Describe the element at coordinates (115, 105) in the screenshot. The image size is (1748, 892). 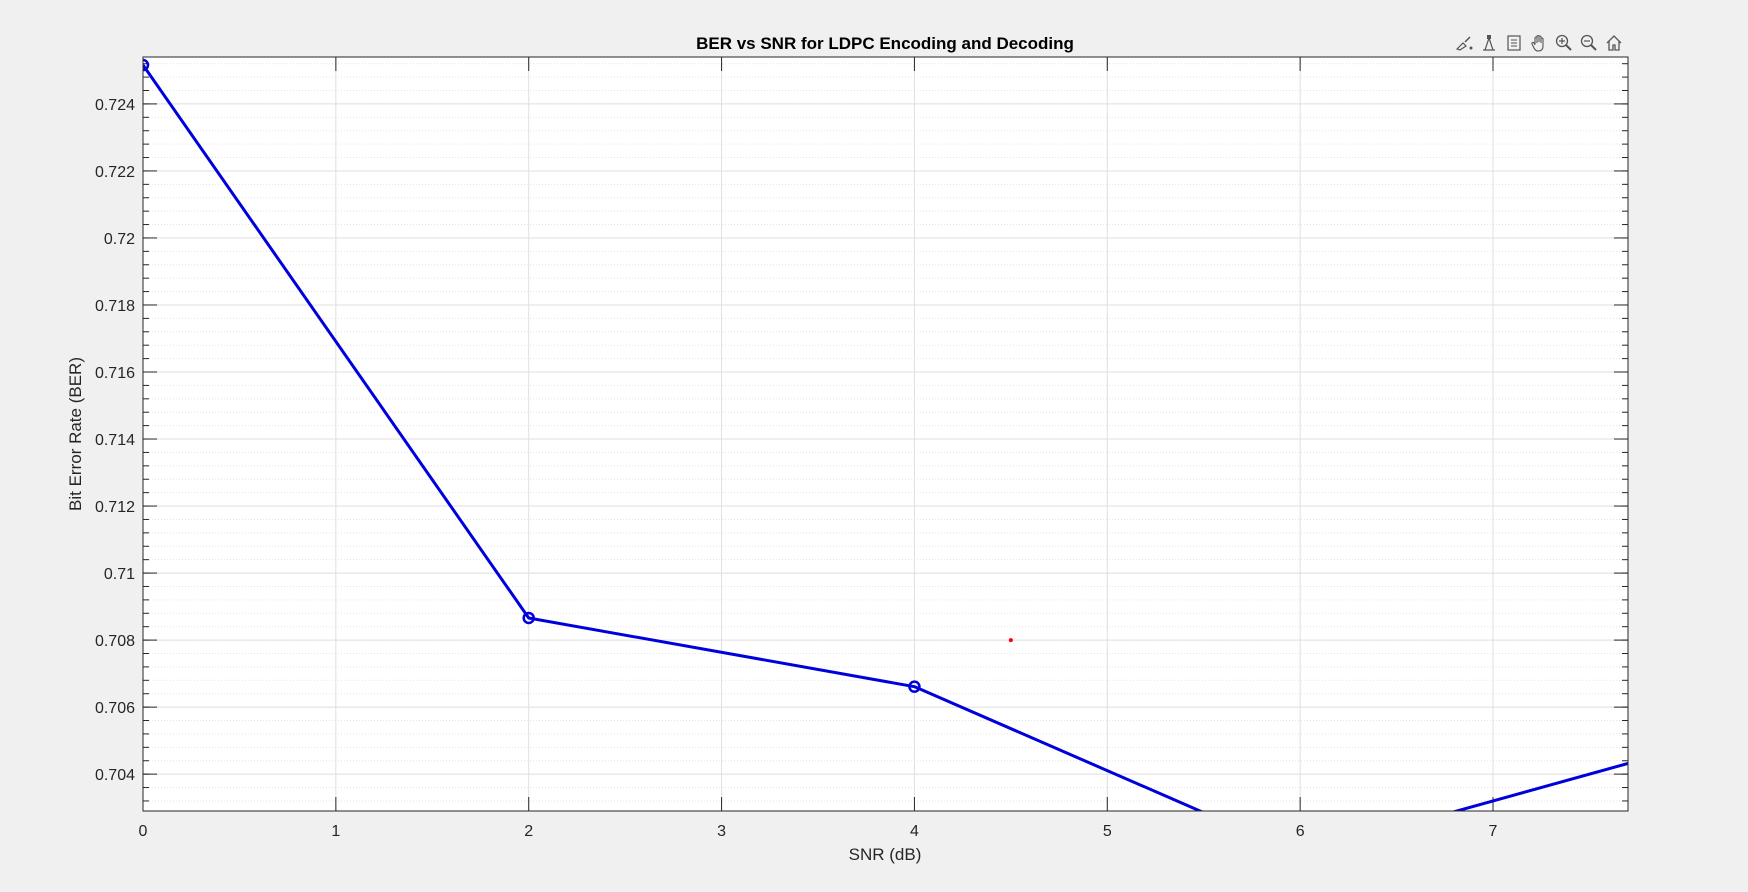
I see `y-tick-label: 0.724` at that location.